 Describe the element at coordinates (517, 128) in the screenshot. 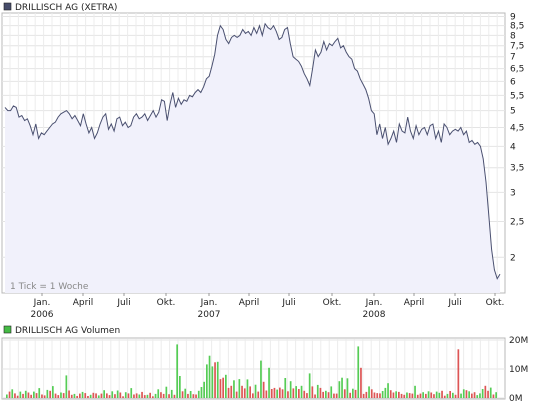

I see `price-y-tick-label: 4,5` at that location.